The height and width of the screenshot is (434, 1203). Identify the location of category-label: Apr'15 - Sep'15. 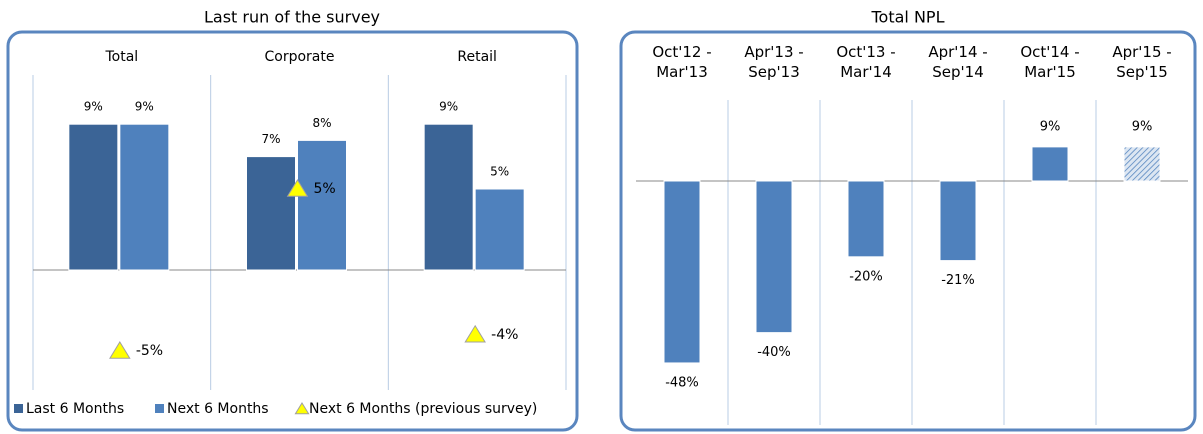
(1142, 62).